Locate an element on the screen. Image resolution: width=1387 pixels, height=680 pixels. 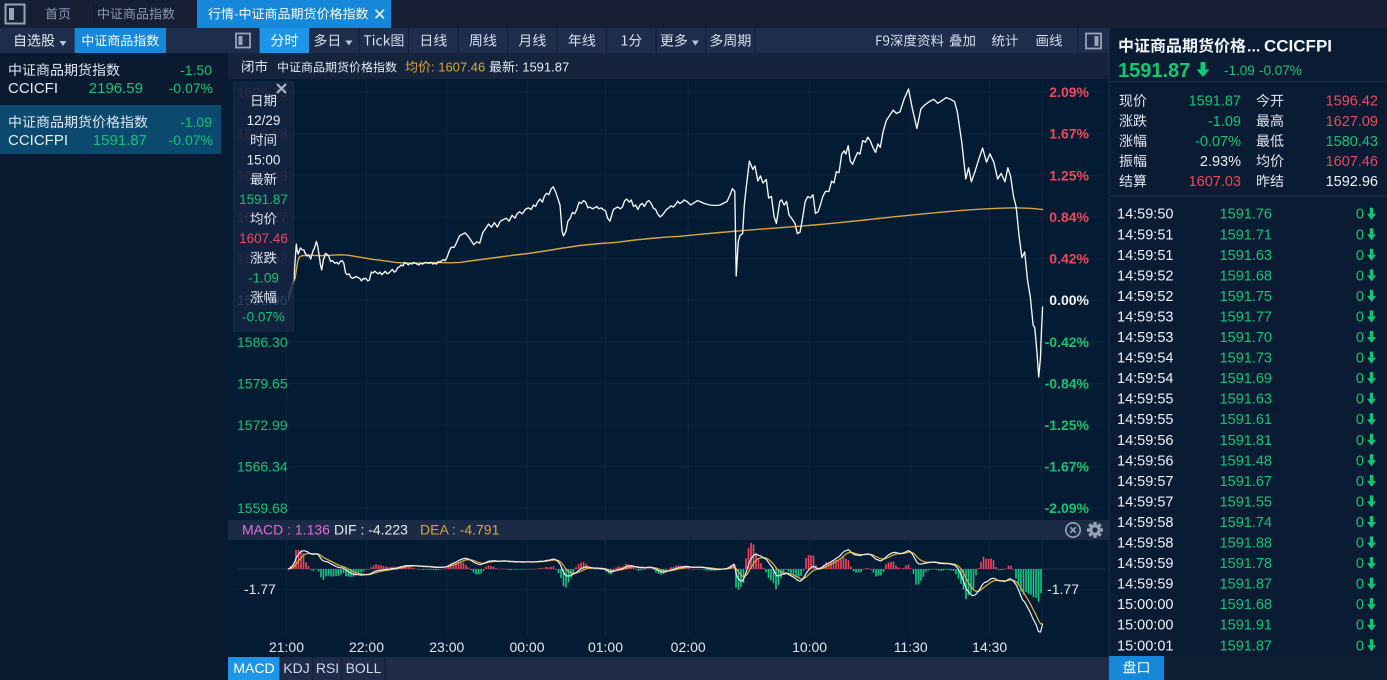
svg-text: 1591.69 is located at coordinates (1246, 379).